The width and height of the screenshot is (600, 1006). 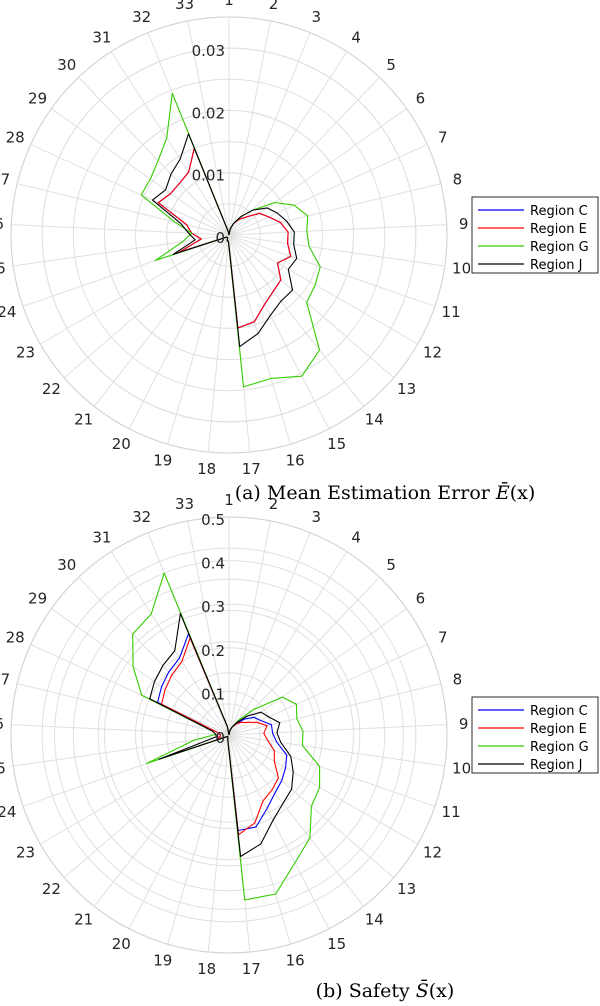 What do you see at coordinates (385, 492) in the screenshot?
I see `figure-caption: (a) Mean Estimation Error Ē(x)` at bounding box center [385, 492].